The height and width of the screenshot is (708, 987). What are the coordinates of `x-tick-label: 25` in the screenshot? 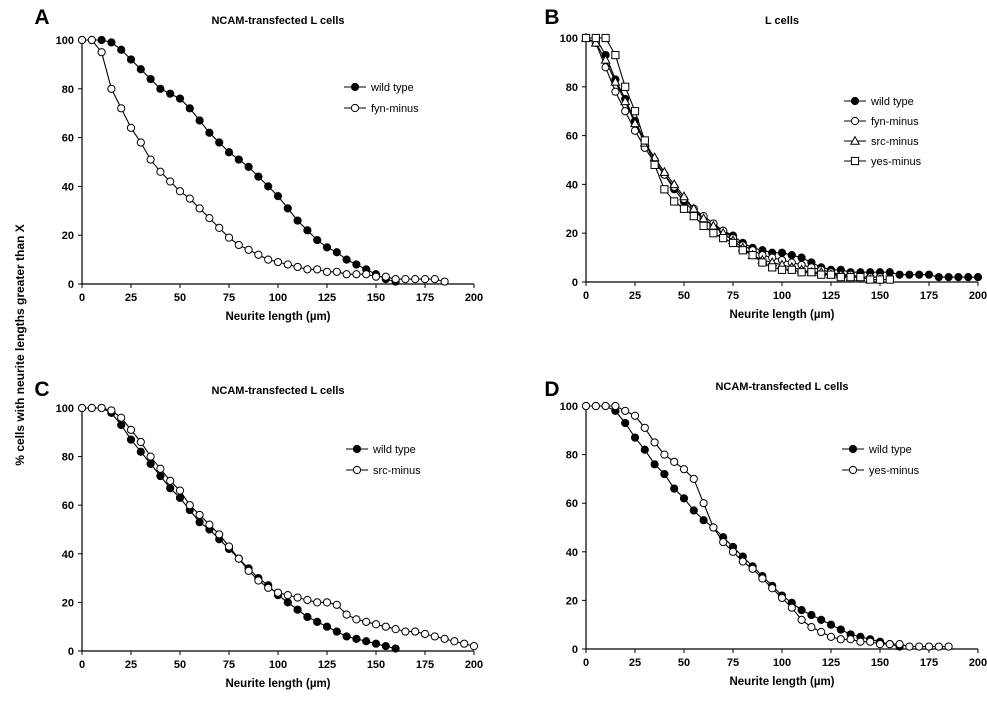 It's located at (131, 298).